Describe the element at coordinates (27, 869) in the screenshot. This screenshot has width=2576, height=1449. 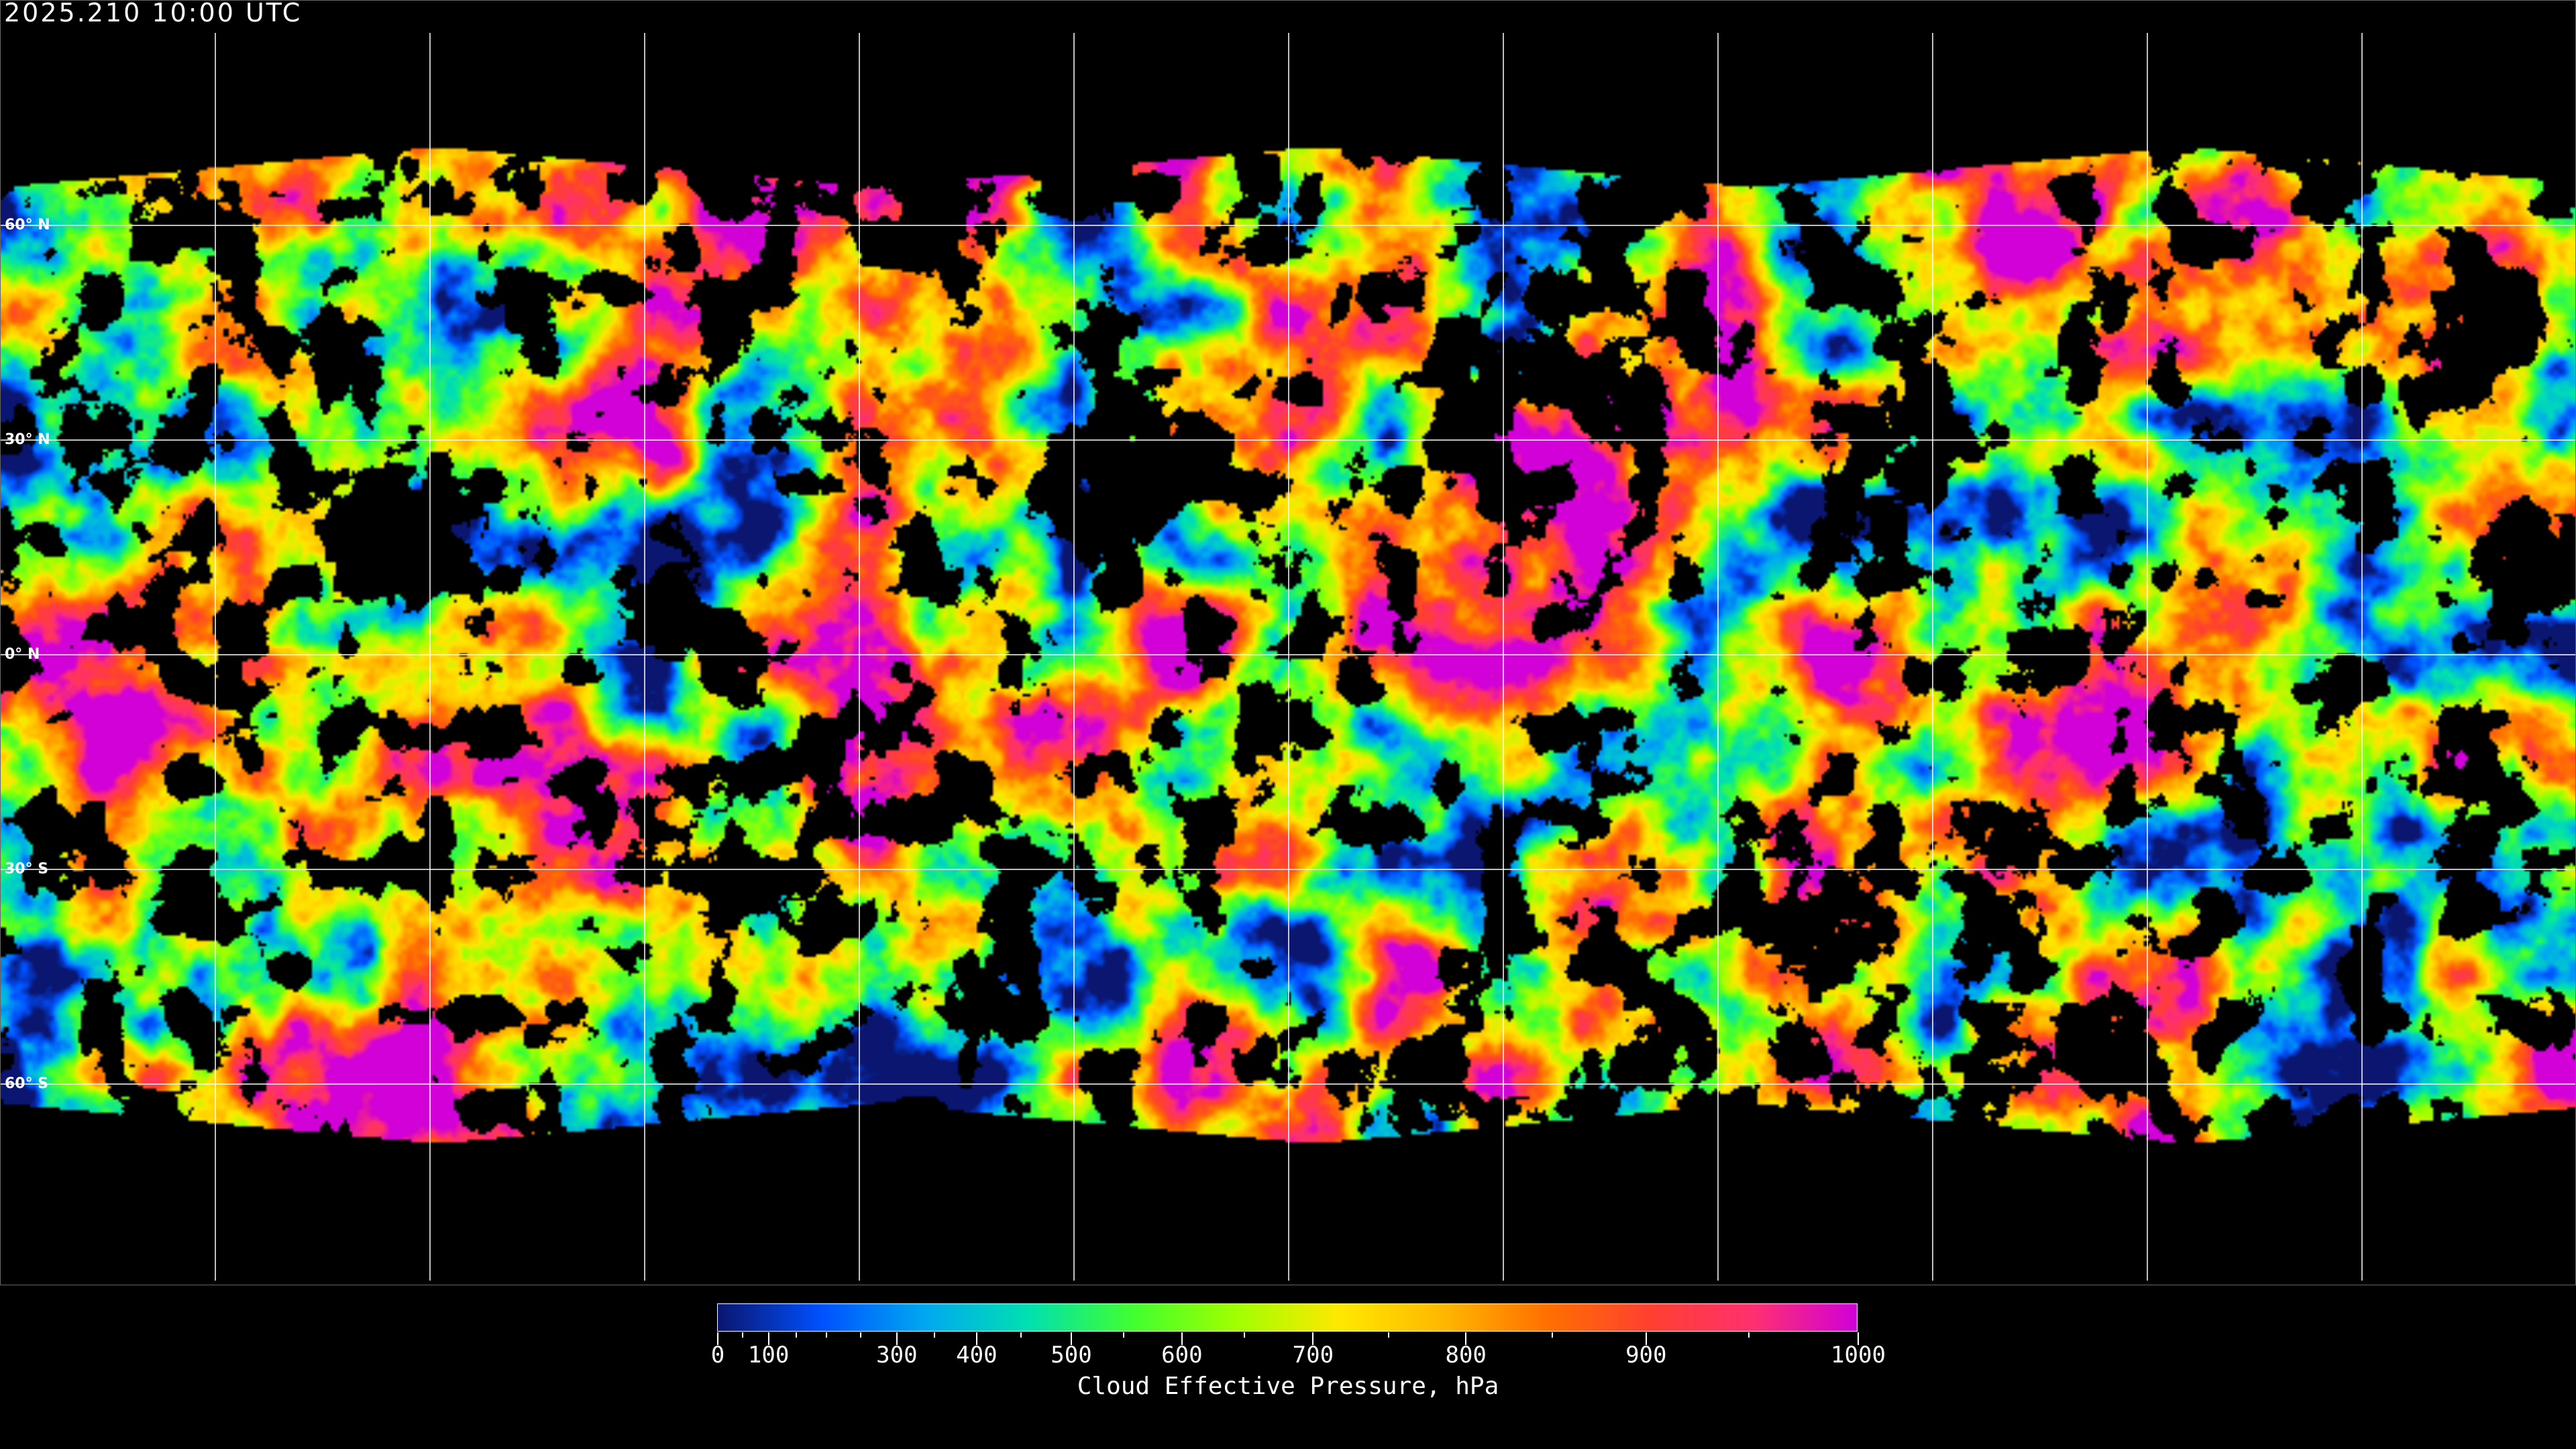
I see `lat-label-30s: 30° S` at that location.